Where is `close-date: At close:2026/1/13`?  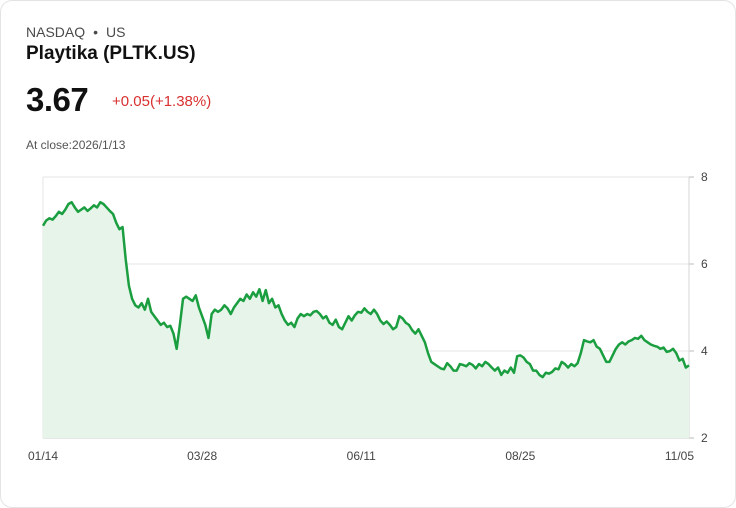 close-date: At close:2026/1/13 is located at coordinates (76, 145).